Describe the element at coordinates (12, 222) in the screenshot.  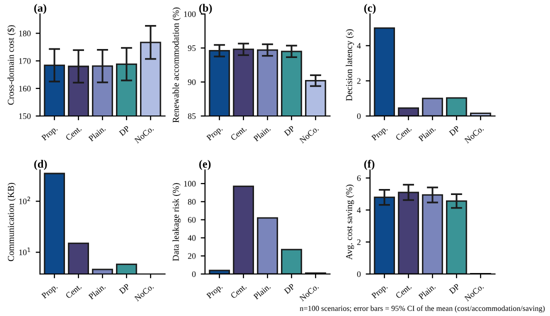
I see `y-axis-title: Communication (KB)` at that location.